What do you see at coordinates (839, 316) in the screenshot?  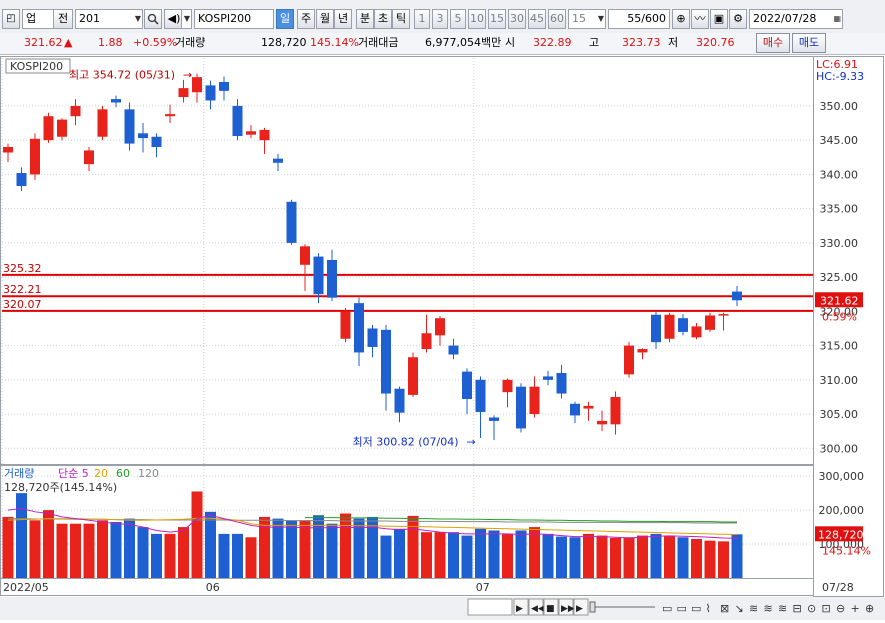 I see `change-pct-tag: 0.59%` at bounding box center [839, 316].